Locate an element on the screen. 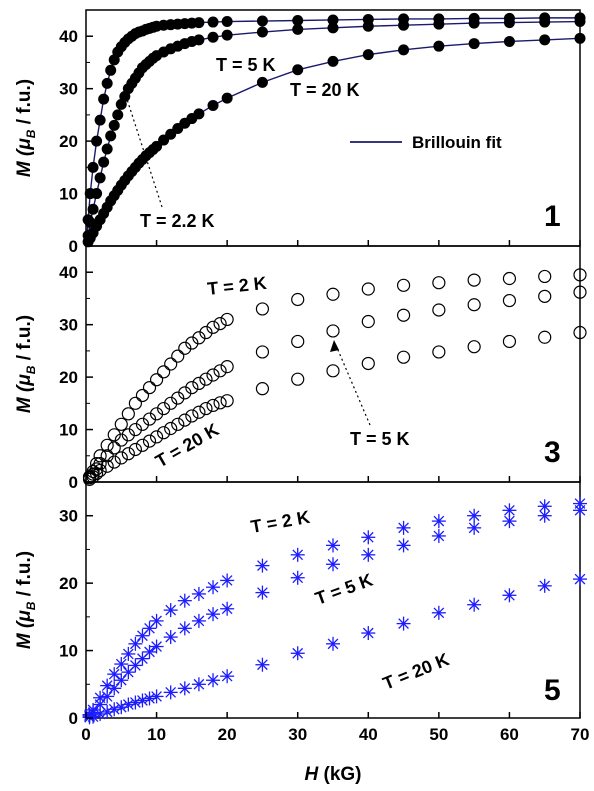 The width and height of the screenshot is (594, 791). x-tick-label: 70 is located at coordinates (580, 734).